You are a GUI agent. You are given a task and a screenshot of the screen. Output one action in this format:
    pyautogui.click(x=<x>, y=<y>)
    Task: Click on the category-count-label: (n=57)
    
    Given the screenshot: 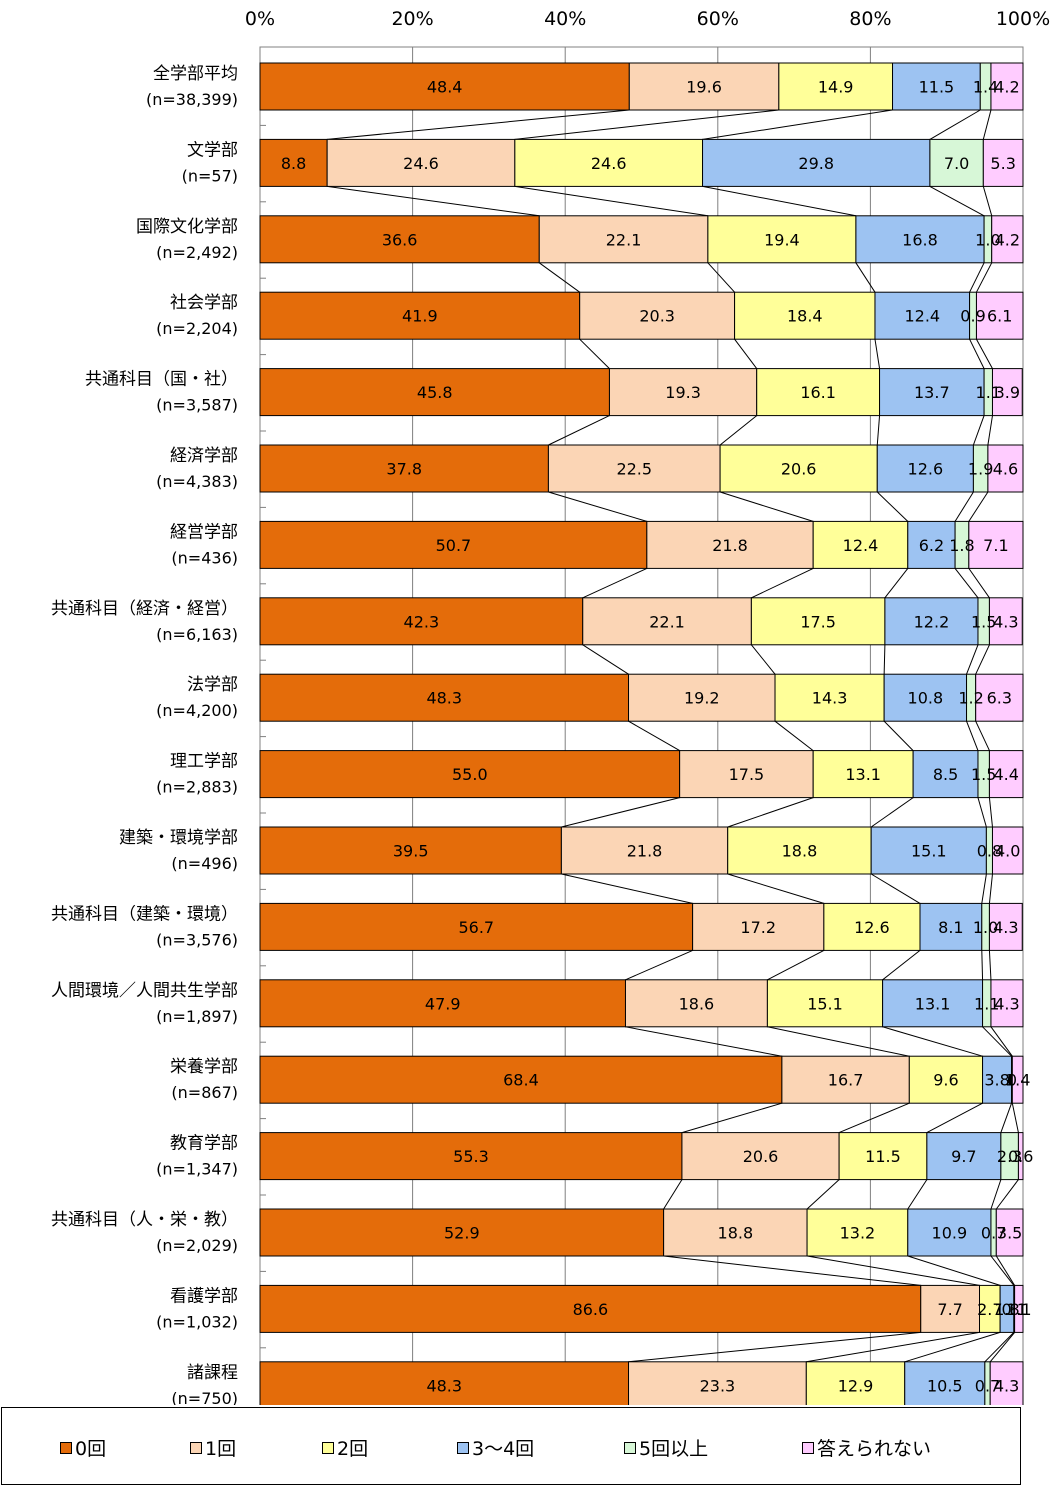 What is the action you would take?
    pyautogui.click(x=210, y=175)
    